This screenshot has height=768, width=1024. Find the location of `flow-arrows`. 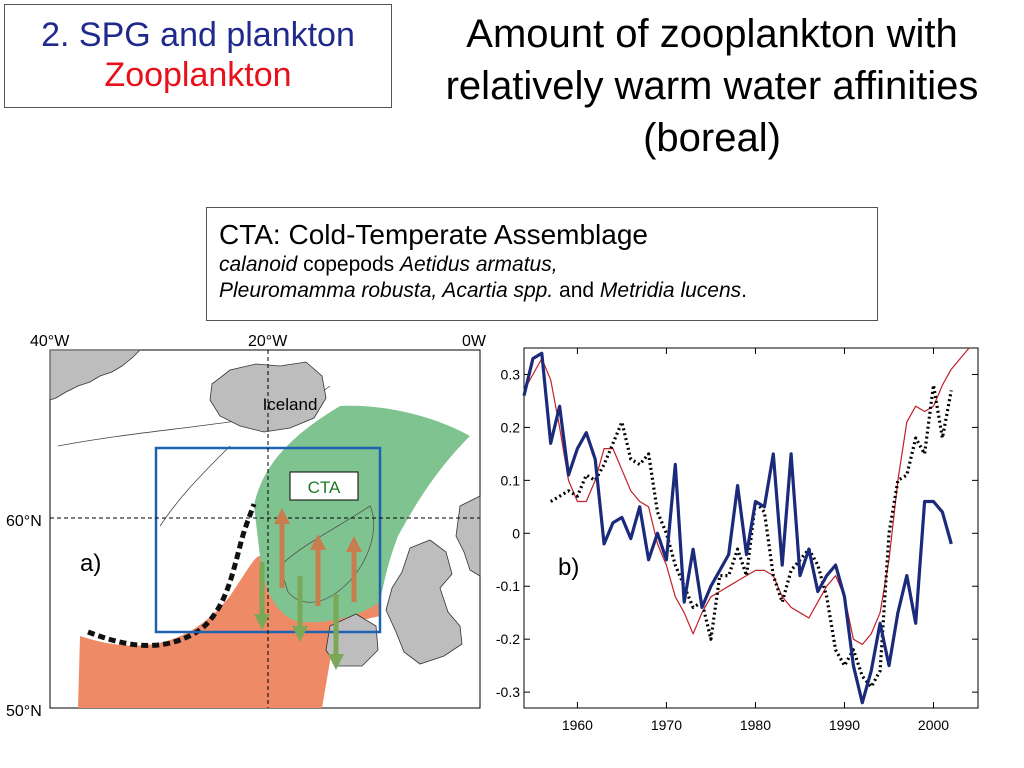

flow-arrows is located at coordinates (308, 589).